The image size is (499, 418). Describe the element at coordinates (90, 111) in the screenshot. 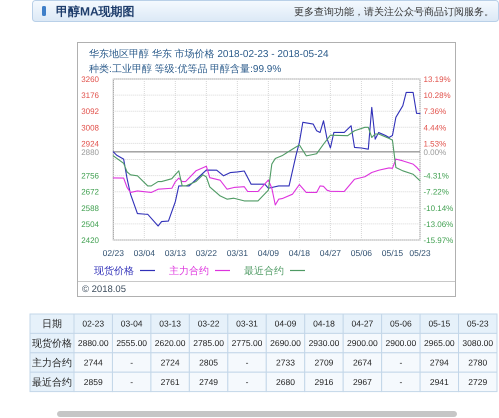

I see `ytick: 3092` at that location.